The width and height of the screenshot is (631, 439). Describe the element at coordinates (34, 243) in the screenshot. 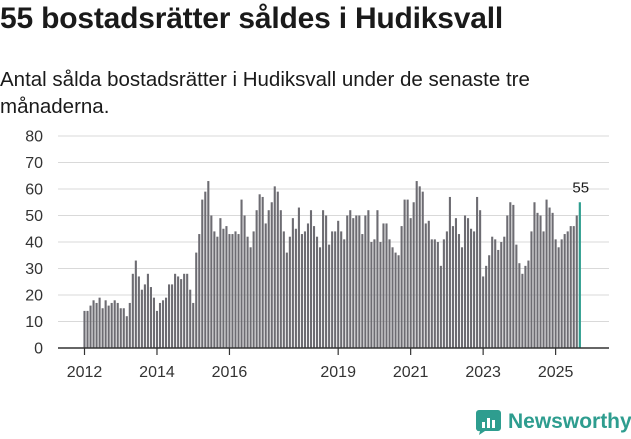

I see `y-tick-label: 40` at that location.